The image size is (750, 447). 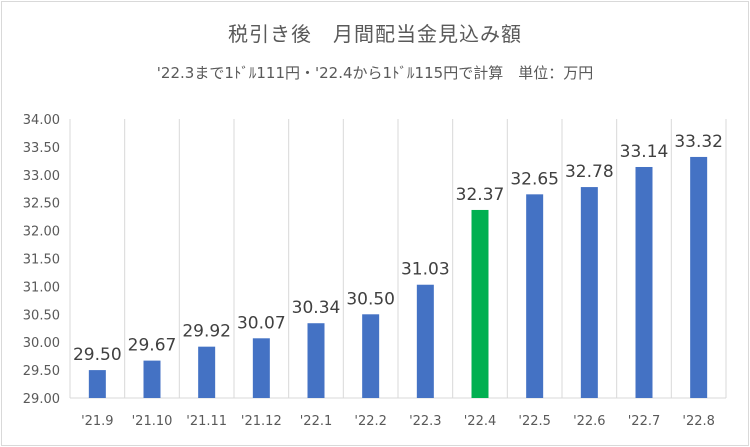 What do you see at coordinates (480, 421) in the screenshot?
I see `x-tick-label: '22.4` at bounding box center [480, 421].